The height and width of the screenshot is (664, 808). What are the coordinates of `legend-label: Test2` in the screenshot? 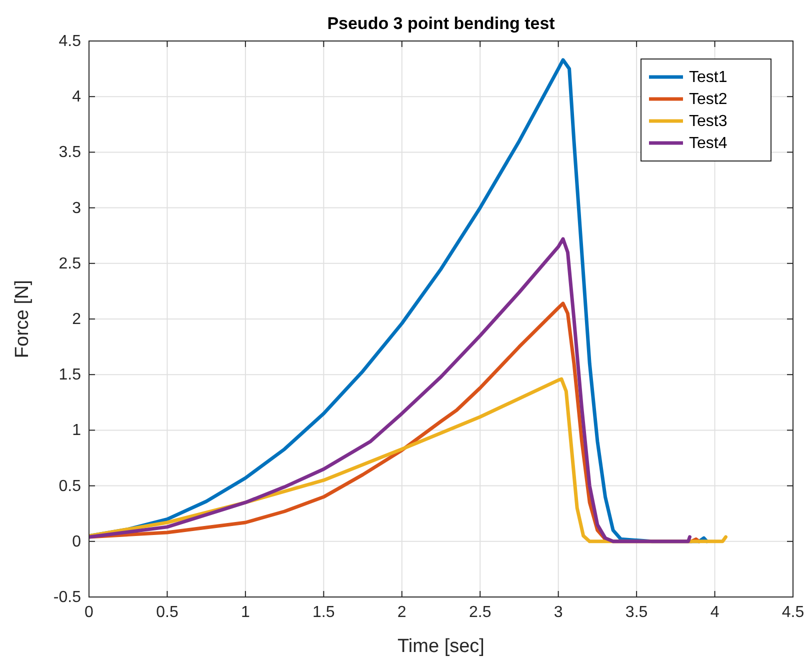 It's located at (708, 99).